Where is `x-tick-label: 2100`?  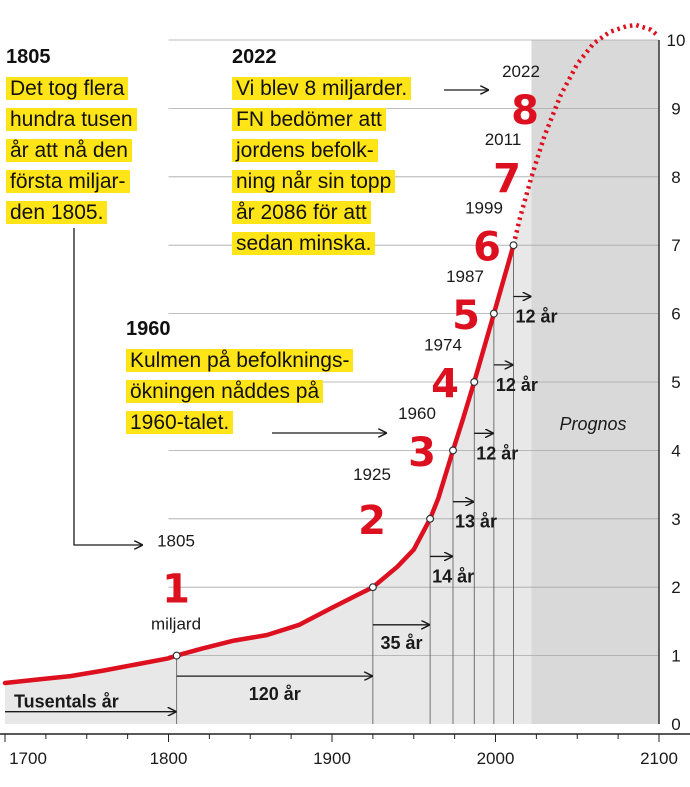 x-tick-label: 2100 is located at coordinates (659, 758).